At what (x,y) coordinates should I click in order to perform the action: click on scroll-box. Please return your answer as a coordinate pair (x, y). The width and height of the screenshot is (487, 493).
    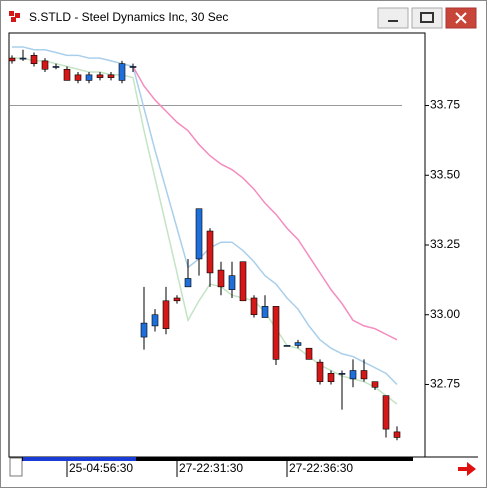
    Looking at the image, I should click on (16, 467).